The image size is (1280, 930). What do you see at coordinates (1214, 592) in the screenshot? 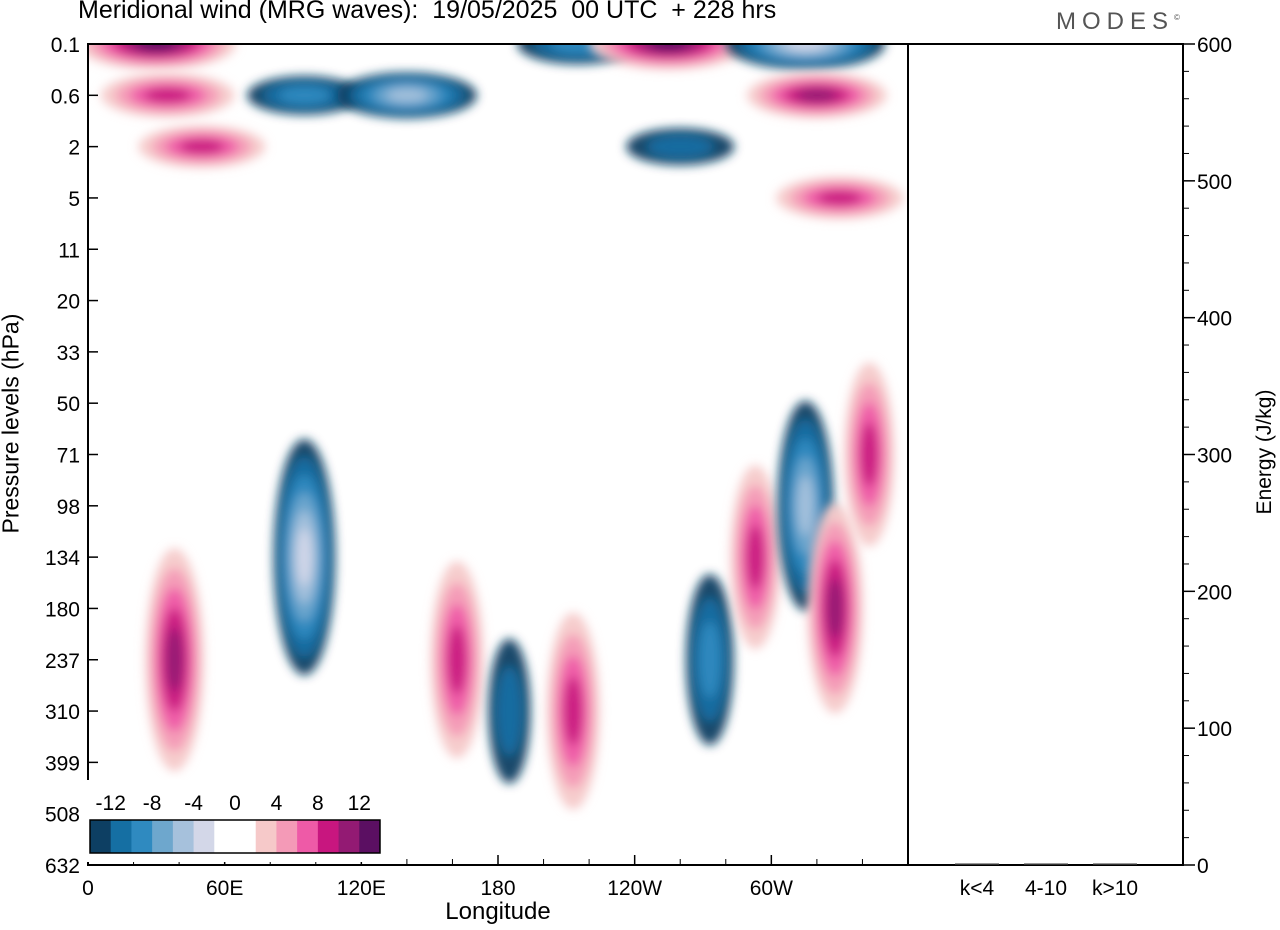
I see `energy-tick-label: 200` at bounding box center [1214, 592].